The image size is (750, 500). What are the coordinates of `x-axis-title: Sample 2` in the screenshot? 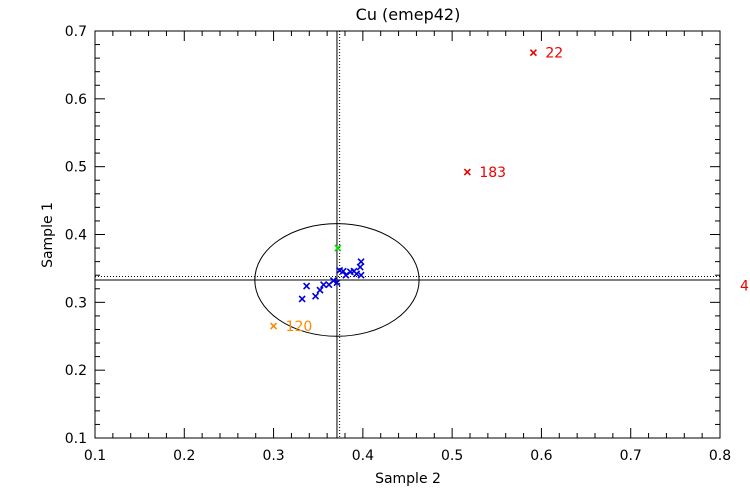 It's located at (408, 479).